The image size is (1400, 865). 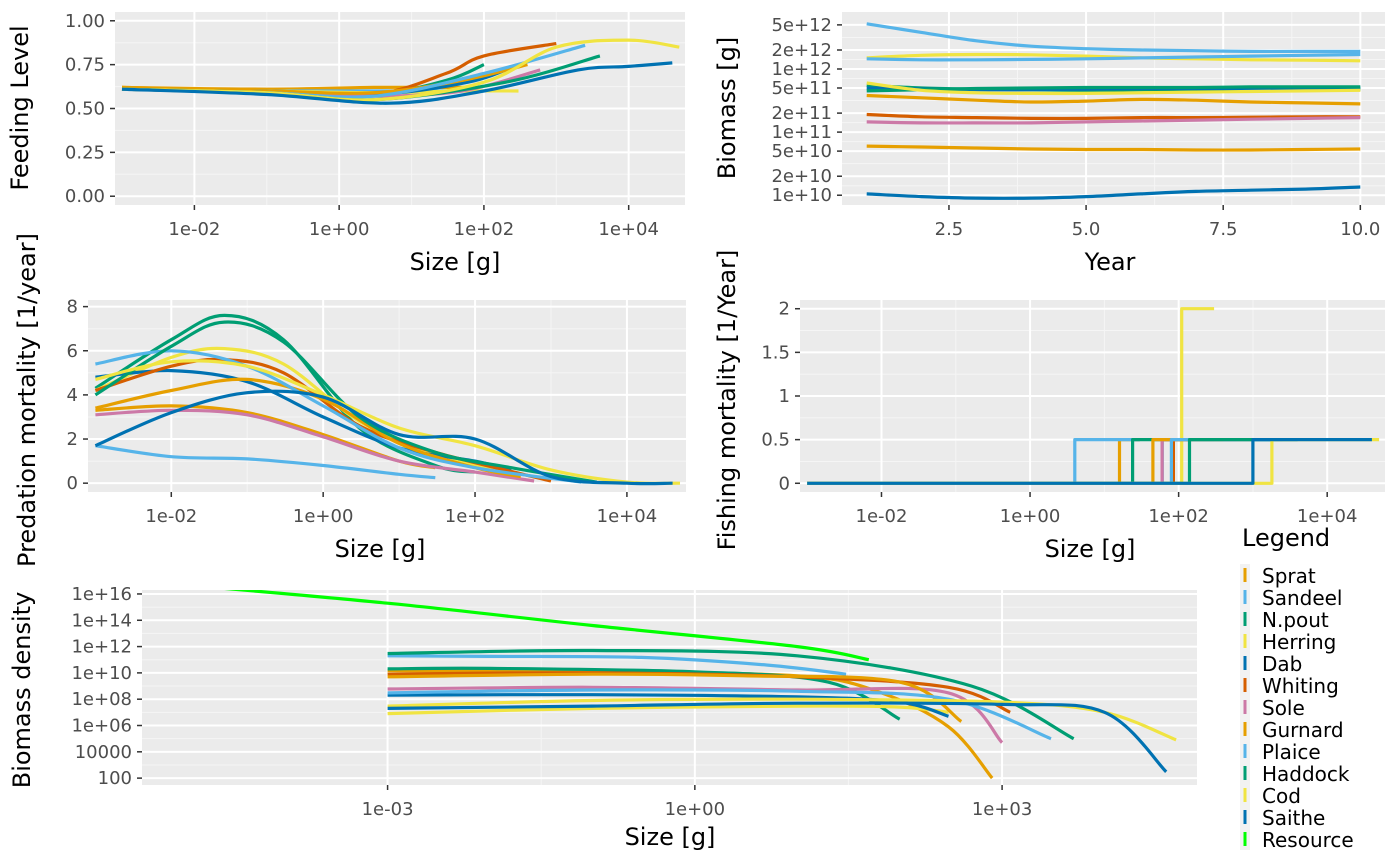 I want to click on y-tick-label: 100, so click(x=115, y=778).